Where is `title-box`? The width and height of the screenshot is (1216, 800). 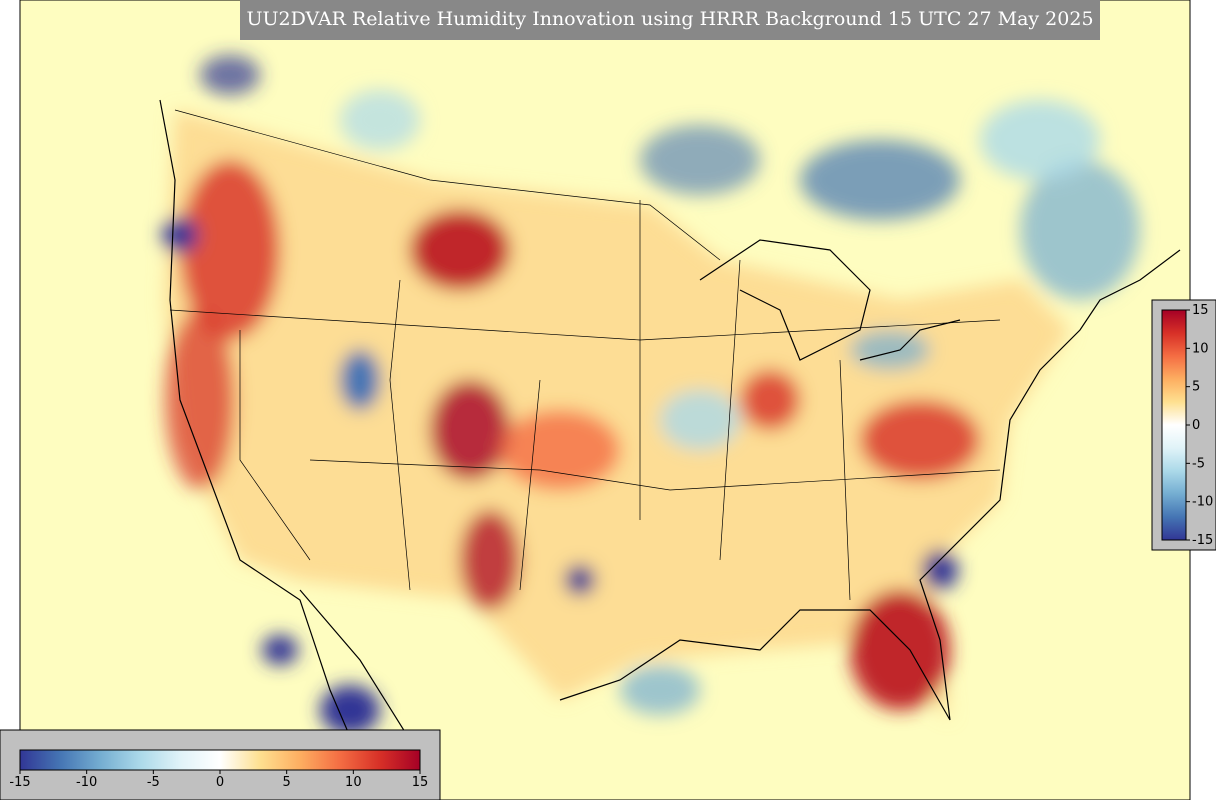
title-box is located at coordinates (670, 20).